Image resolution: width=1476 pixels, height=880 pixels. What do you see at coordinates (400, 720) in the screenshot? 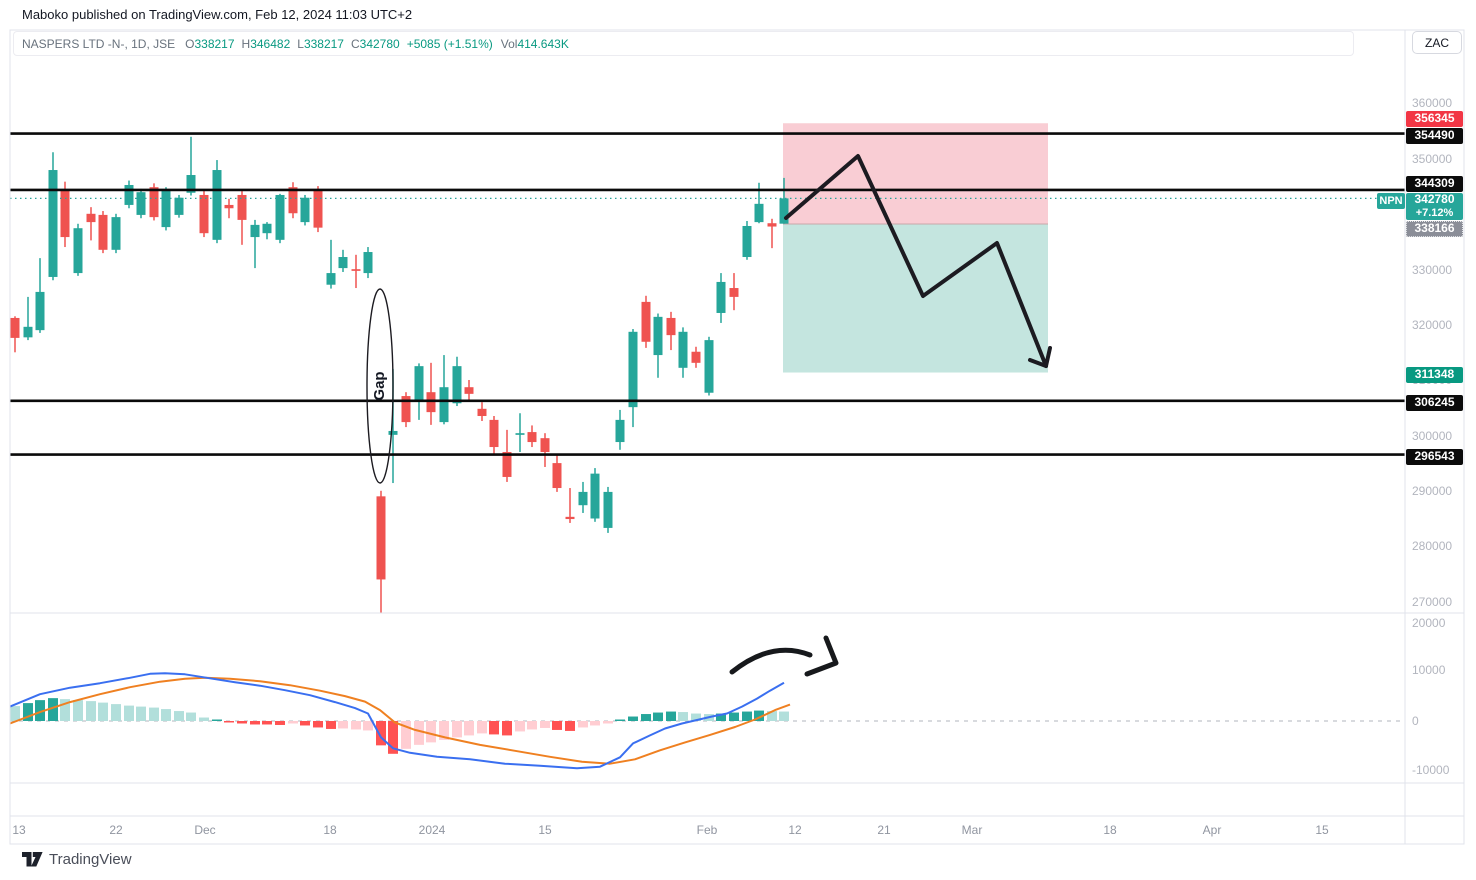
I see `macd-signal-line` at bounding box center [400, 720].